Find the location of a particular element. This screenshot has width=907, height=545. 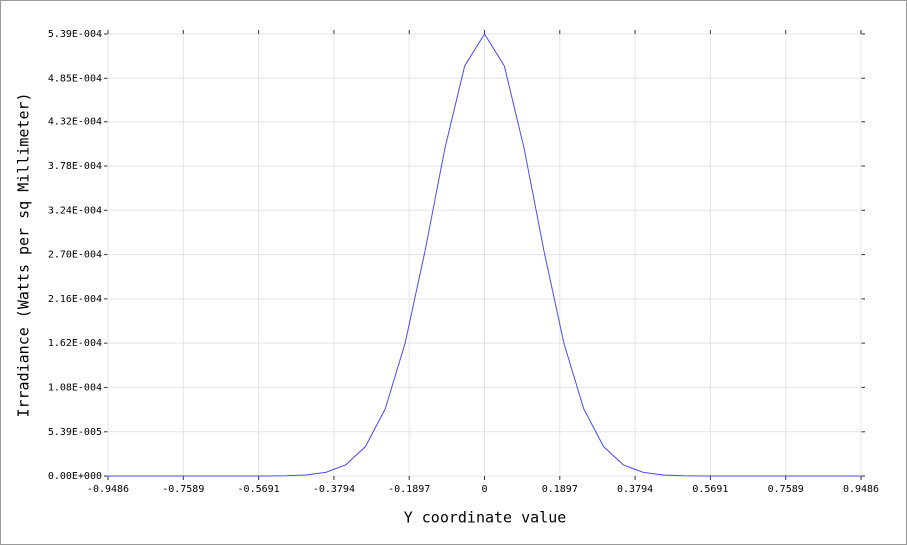

x-tick-label: 0.7589 is located at coordinates (786, 489).